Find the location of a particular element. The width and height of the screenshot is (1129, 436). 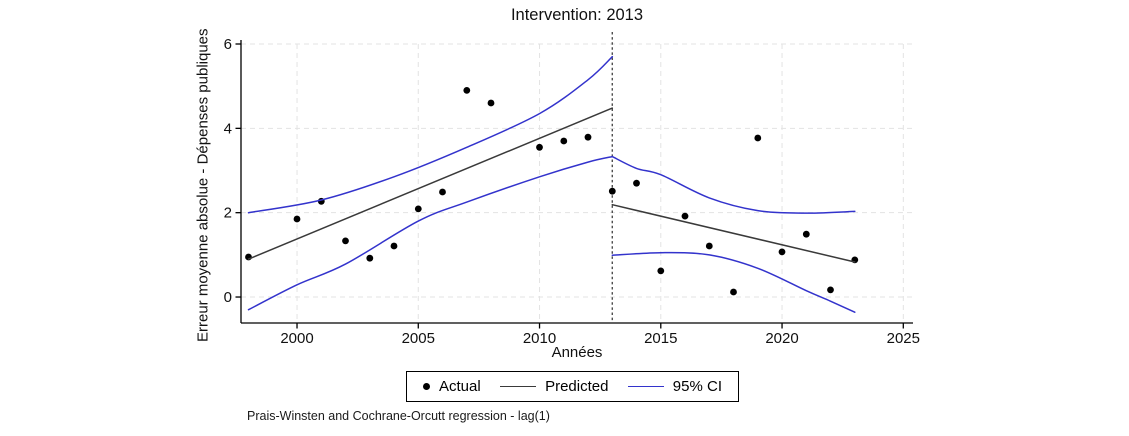

x-tick-label: 2010 is located at coordinates (539, 338).